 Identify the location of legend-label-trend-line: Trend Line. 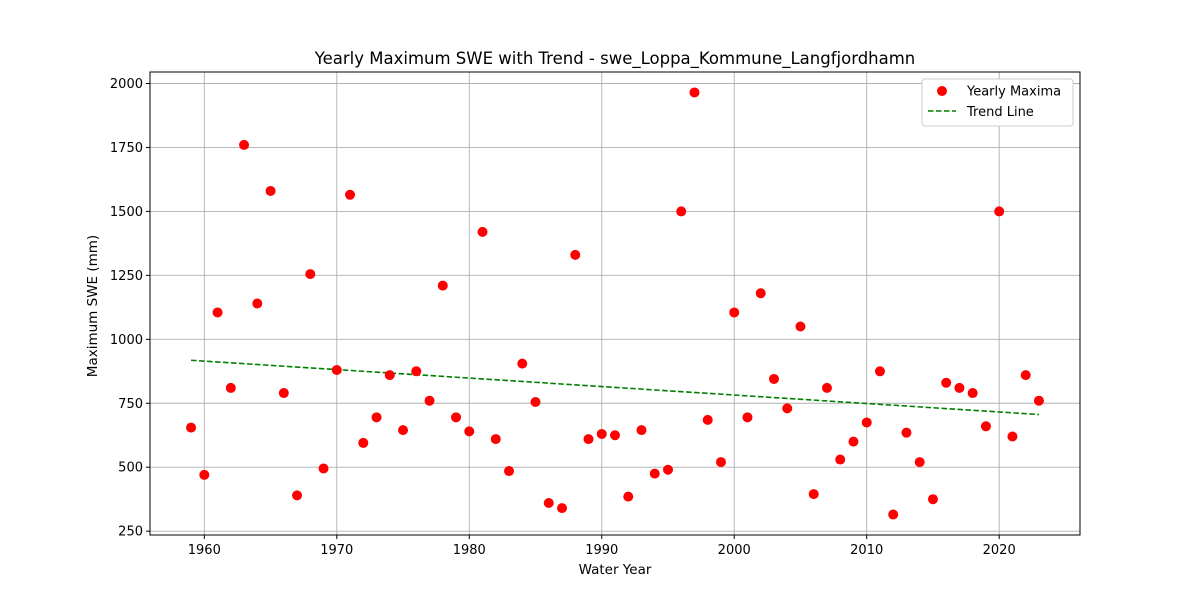
(1000, 112).